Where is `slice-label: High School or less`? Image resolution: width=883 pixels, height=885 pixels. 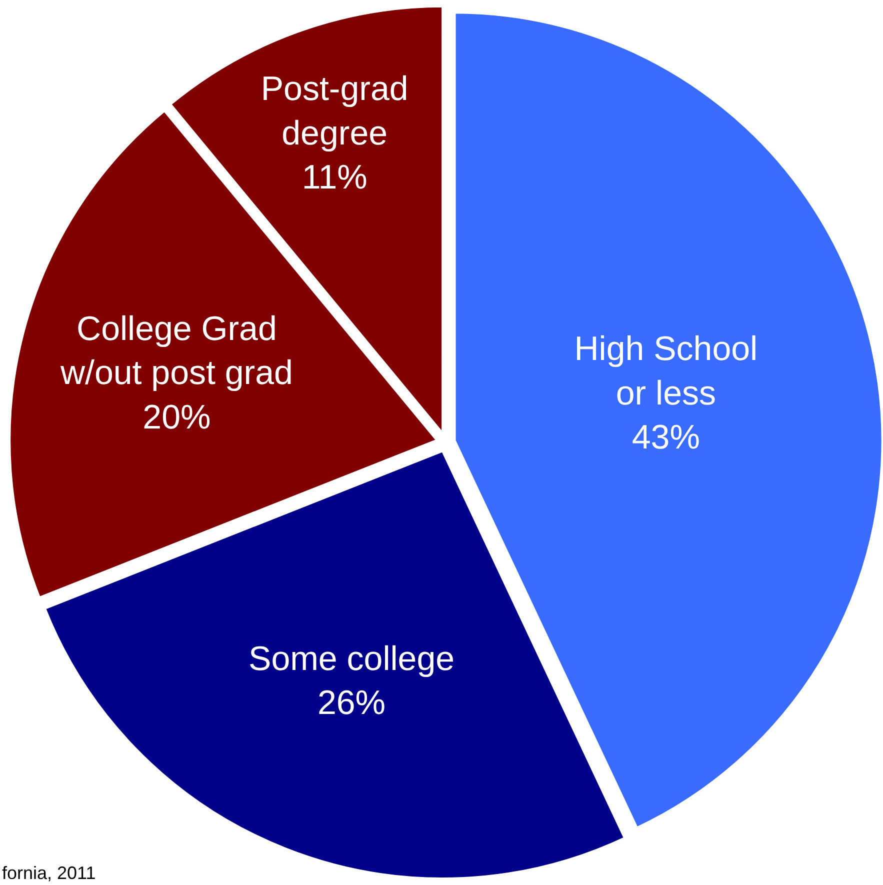
slice-label: High School or less is located at coordinates (666, 371).